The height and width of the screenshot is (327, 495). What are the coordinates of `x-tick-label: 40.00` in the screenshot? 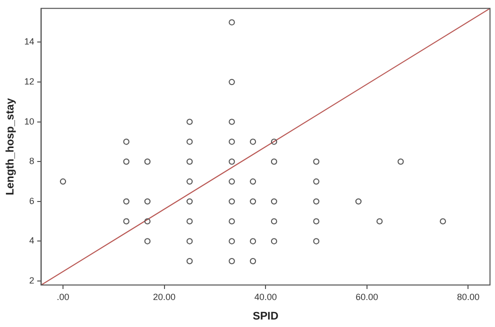 It's located at (265, 297).